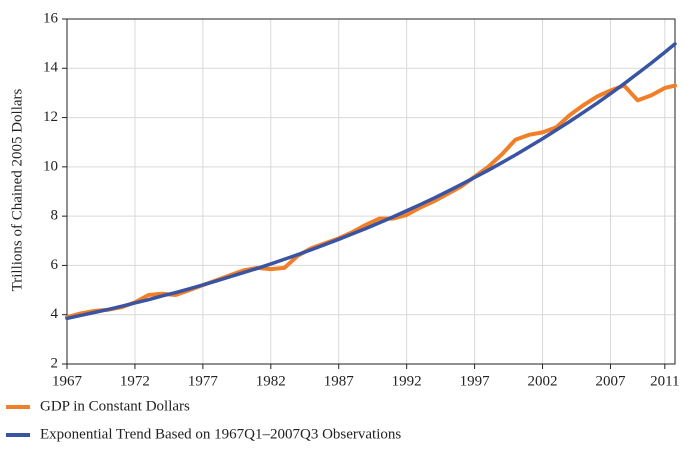 Image resolution: width=684 pixels, height=464 pixels. What do you see at coordinates (51, 18) in the screenshot?
I see `y-tick-label: 16` at bounding box center [51, 18].